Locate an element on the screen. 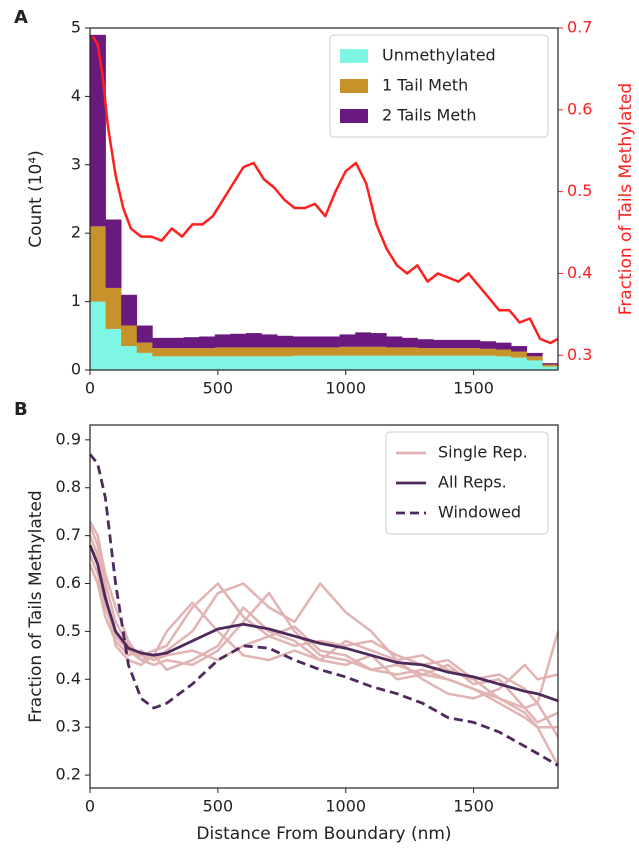 The height and width of the screenshot is (857, 639). y-tick-label: 0.4 is located at coordinates (68, 678).